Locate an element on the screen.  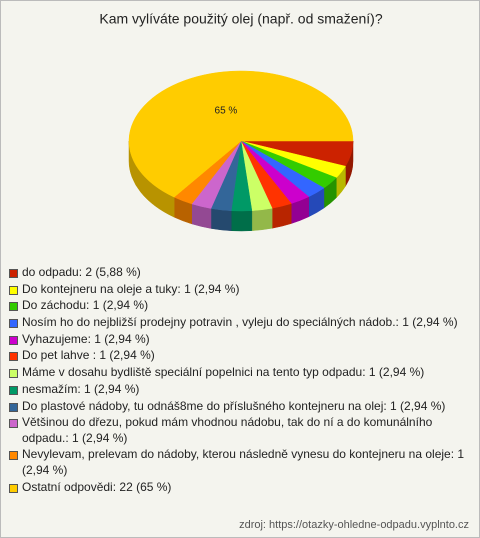
legend-item: Do záchodu: 1 (2,94 %) is located at coordinates (240, 306).